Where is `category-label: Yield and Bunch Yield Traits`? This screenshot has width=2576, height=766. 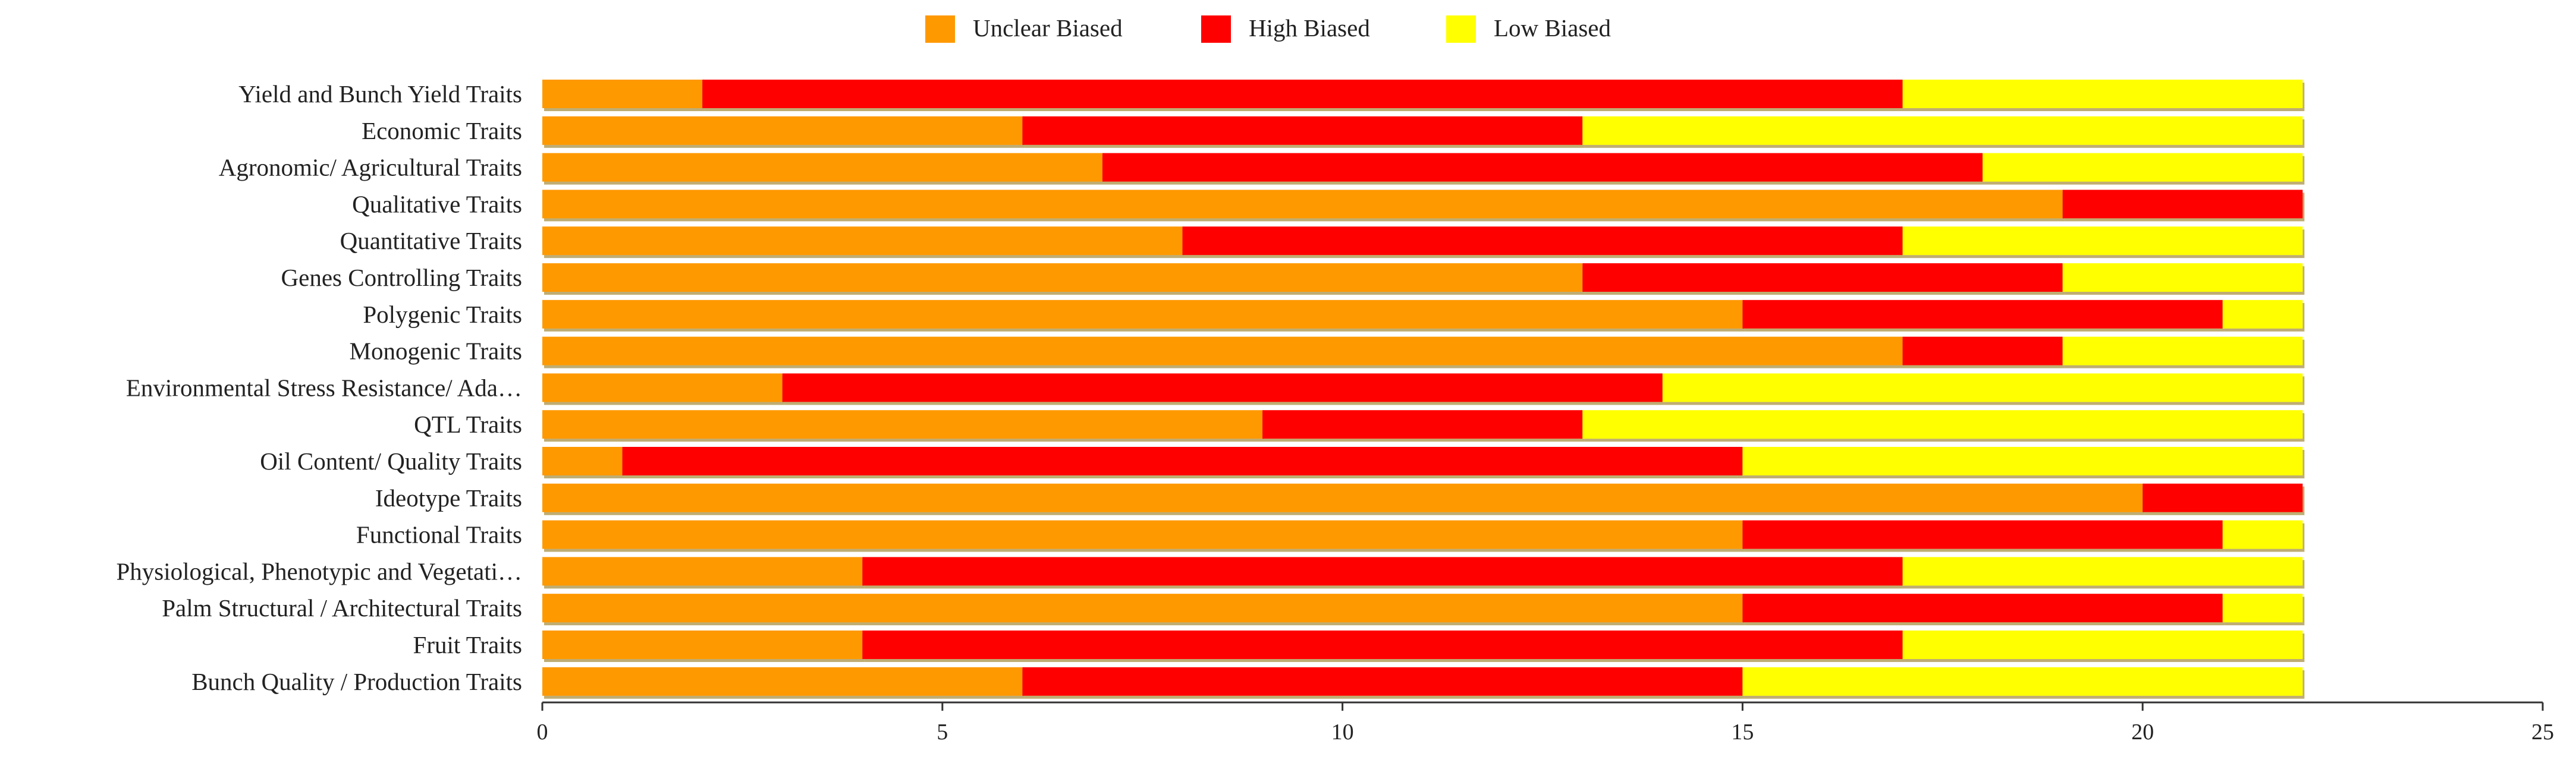
category-label: Yield and Bunch Yield Traits is located at coordinates (380, 94).